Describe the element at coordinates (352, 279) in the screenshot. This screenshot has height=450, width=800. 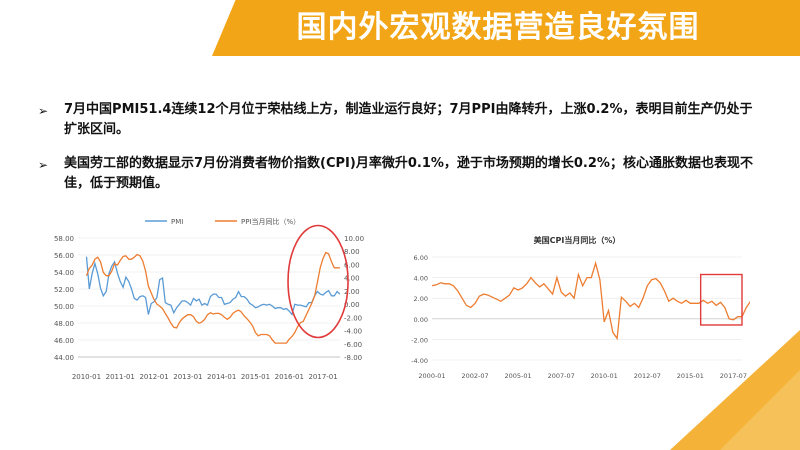
I see `y-right-tick-label: 4.00` at that location.